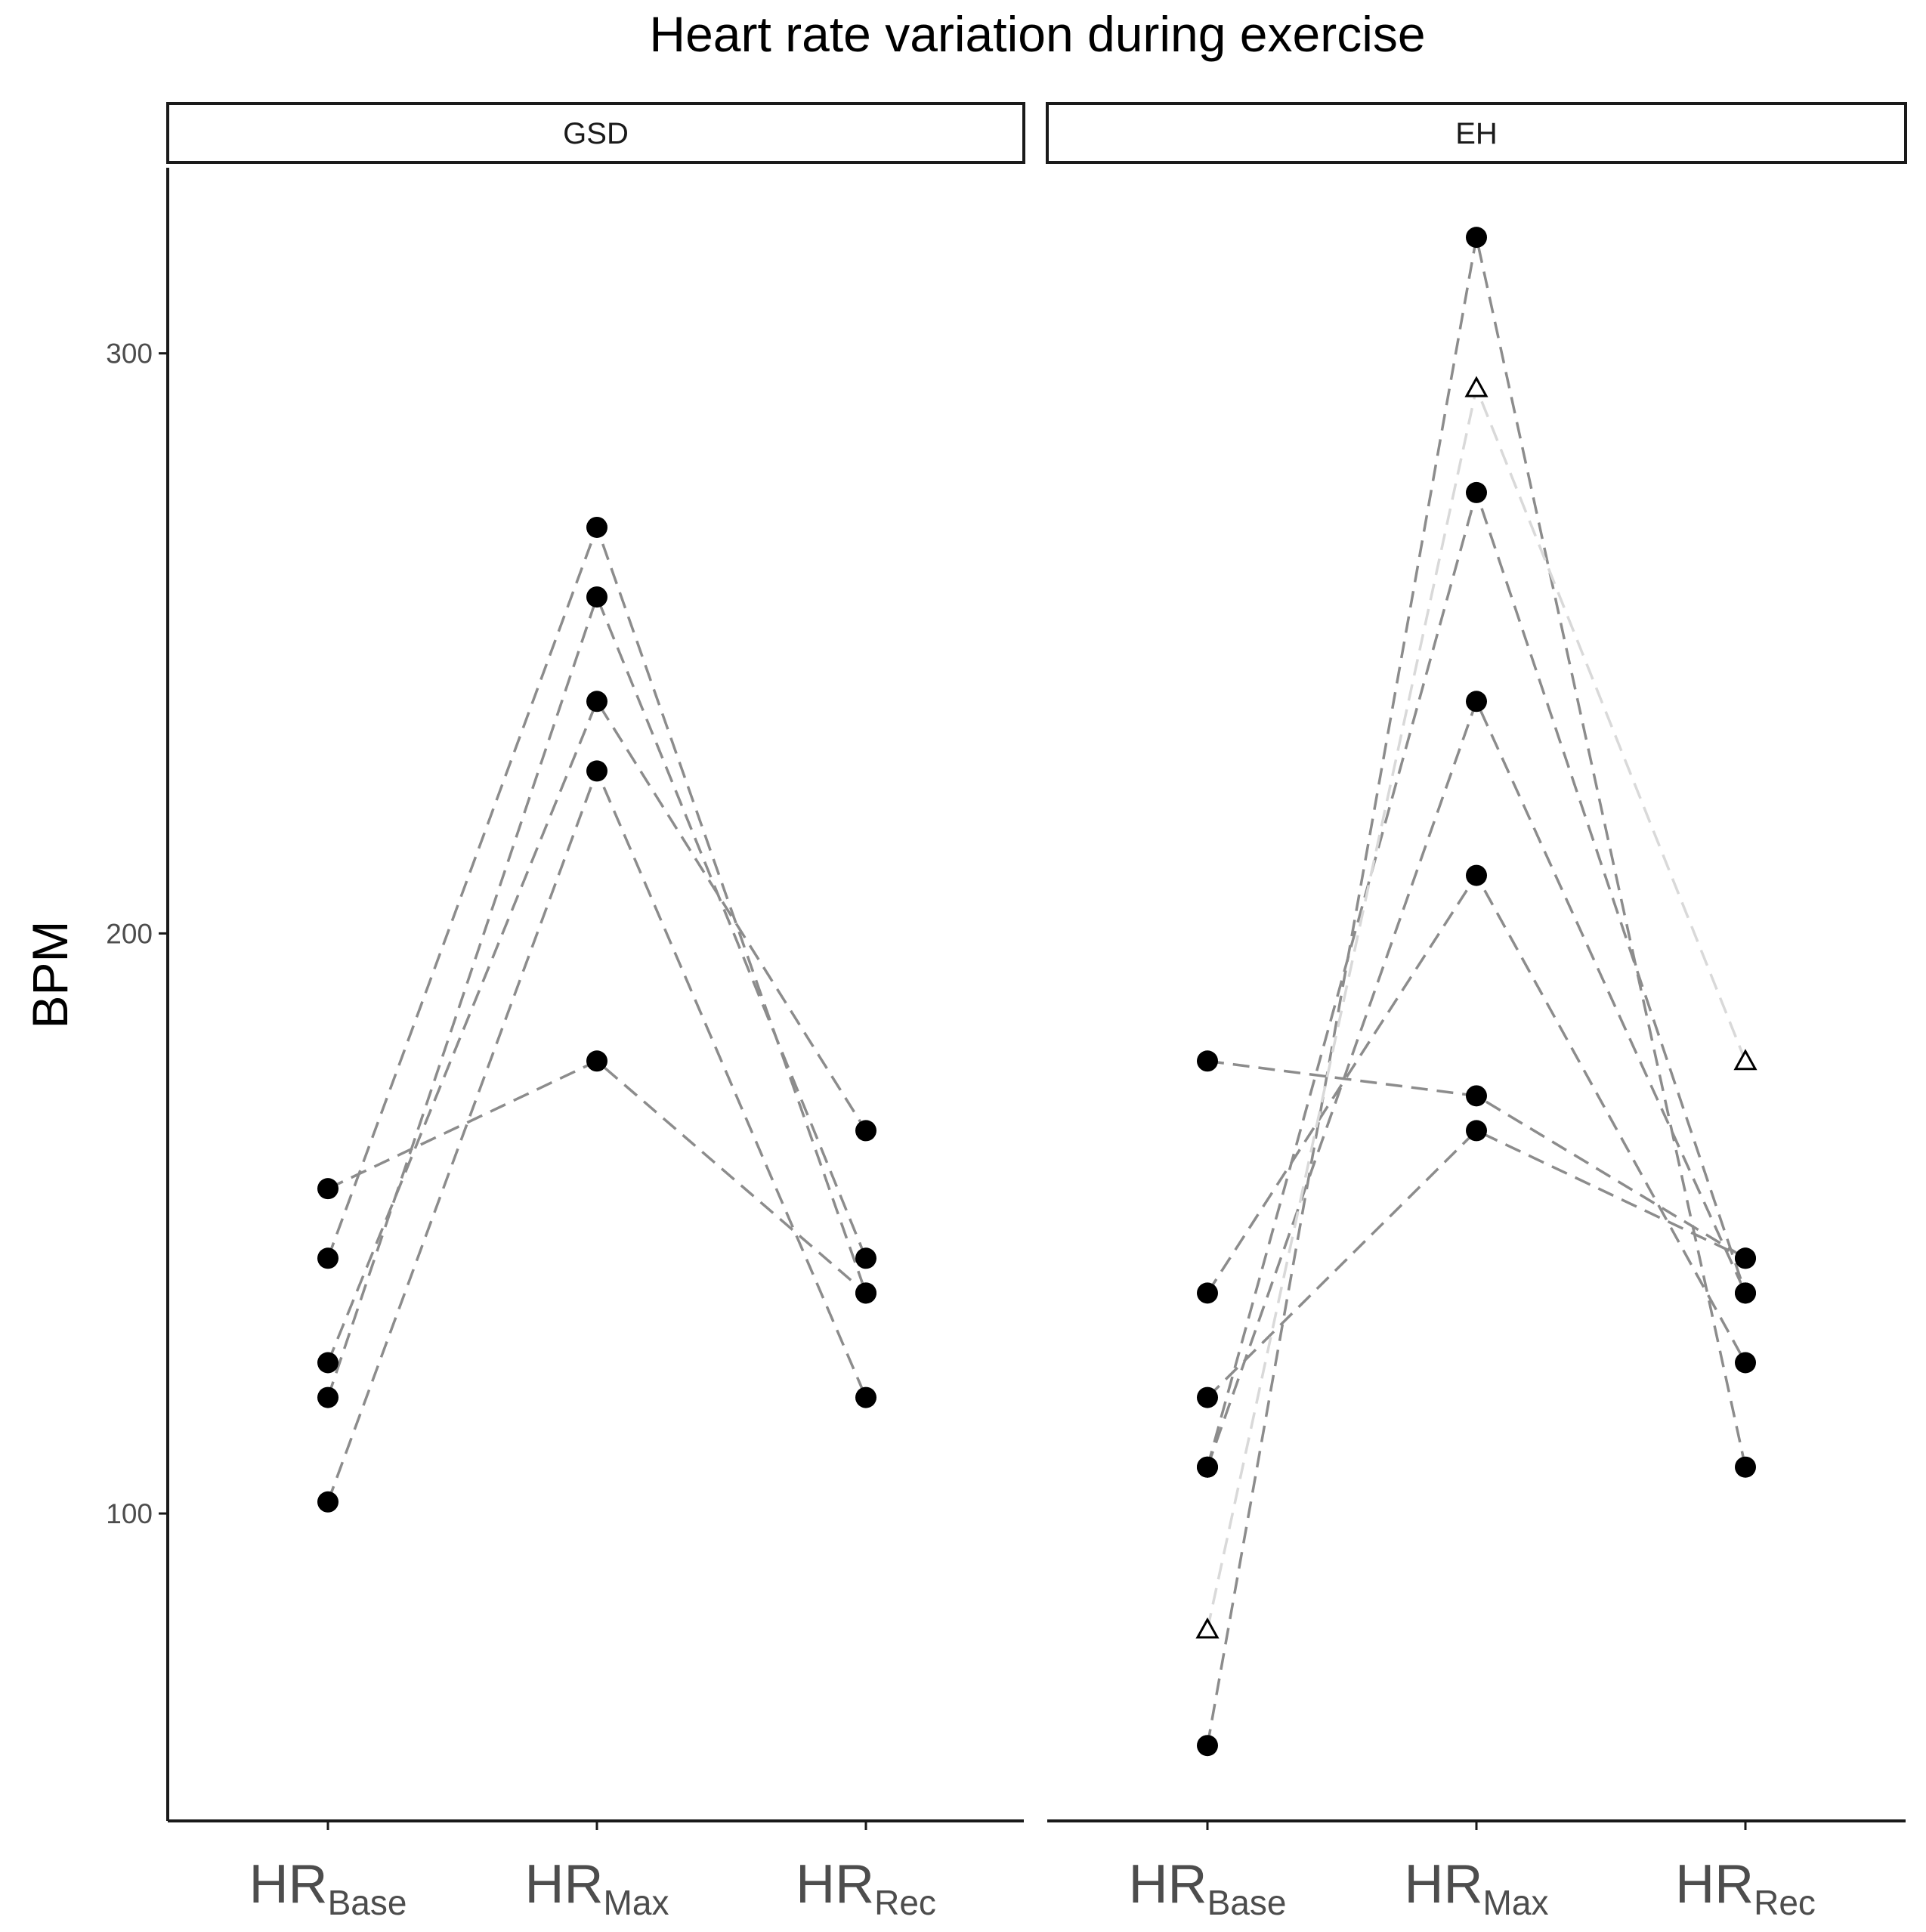 This screenshot has width=1926, height=1932. I want to click on facet-strip-label: GSD, so click(596, 133).